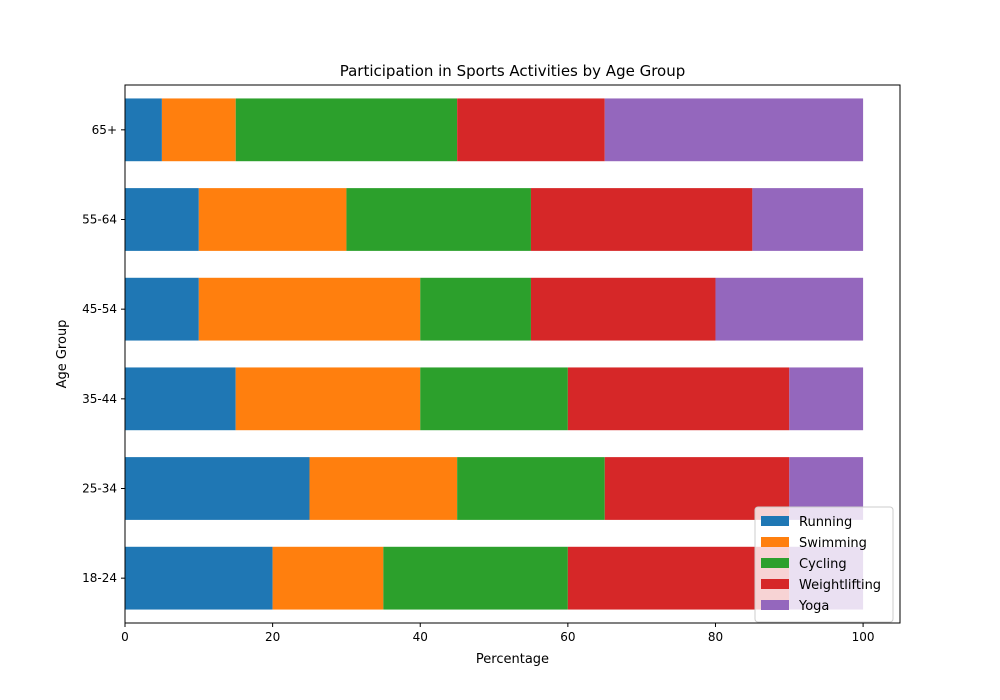 Image resolution: width=1000 pixels, height=700 pixels. Describe the element at coordinates (775, 542) in the screenshot. I see `legend-swatch-swimming` at that location.